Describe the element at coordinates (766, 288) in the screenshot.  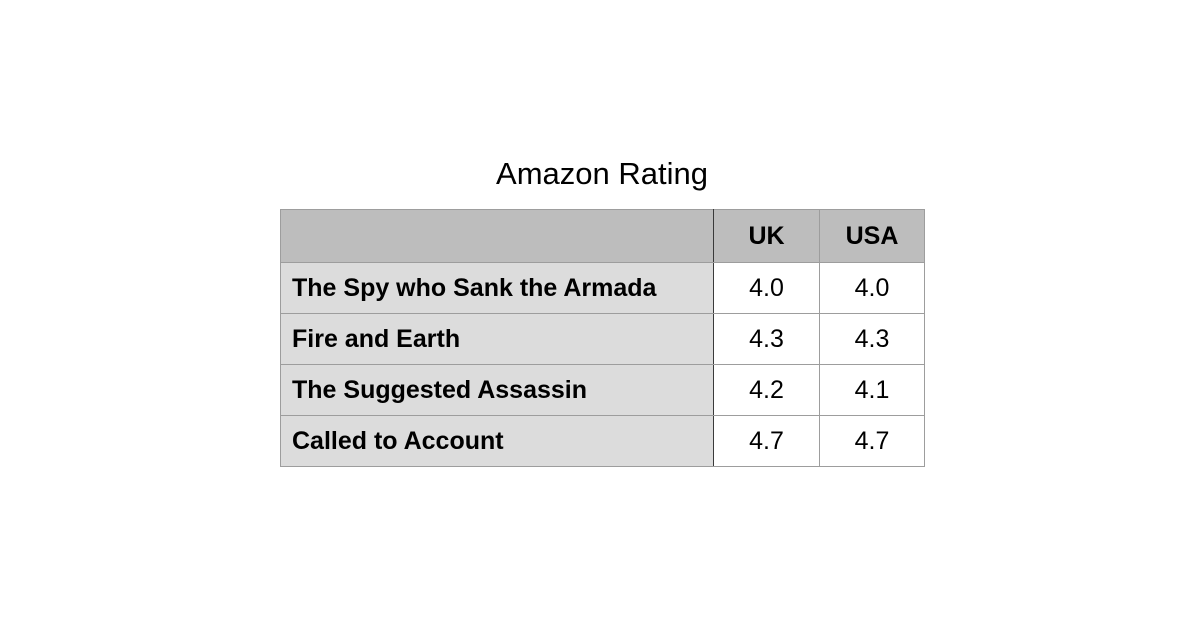
I see `cell-uk: 4.0` at that location.